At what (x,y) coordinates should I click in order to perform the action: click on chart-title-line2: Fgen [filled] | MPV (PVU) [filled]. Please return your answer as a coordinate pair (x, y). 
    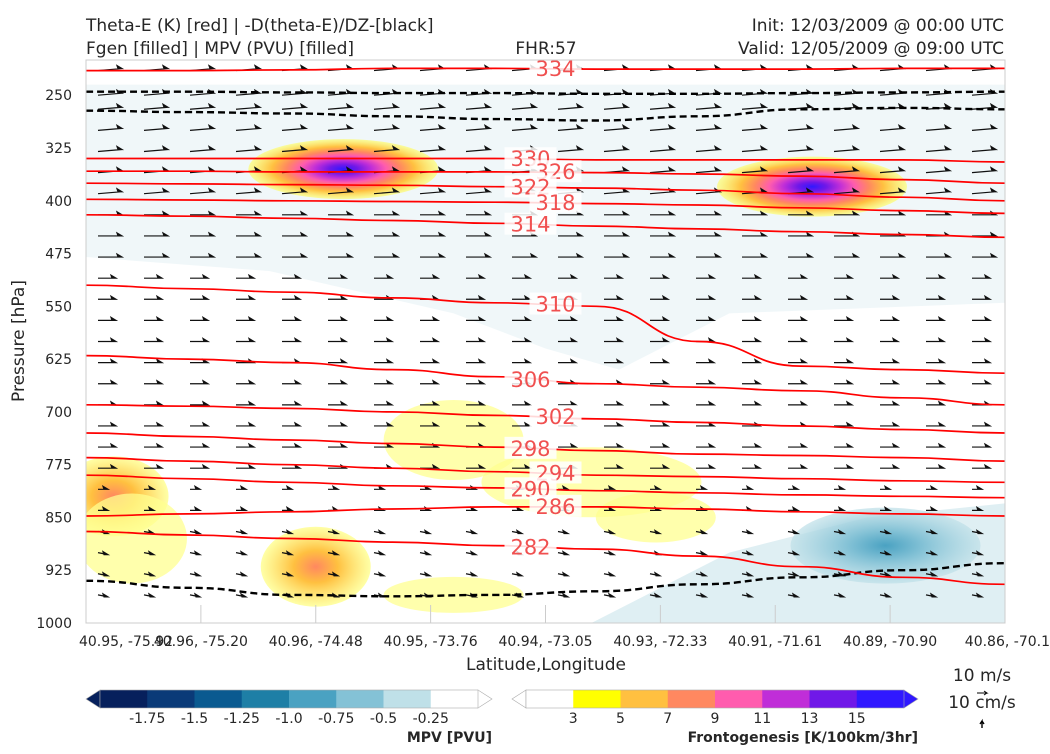
    Looking at the image, I should click on (220, 49).